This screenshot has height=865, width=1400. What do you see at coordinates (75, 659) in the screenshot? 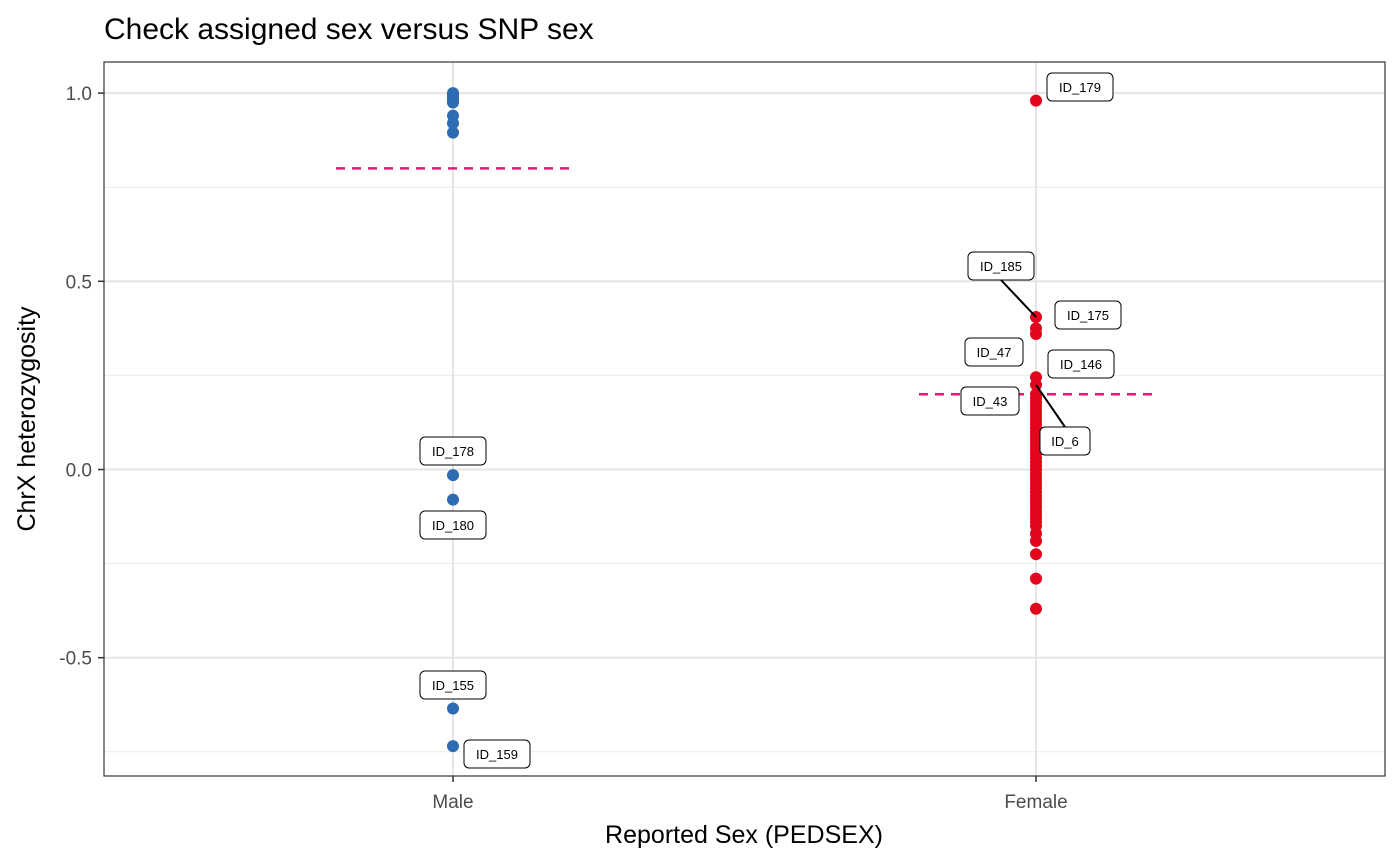
I see `y-tick-label: -0.5` at bounding box center [75, 659].